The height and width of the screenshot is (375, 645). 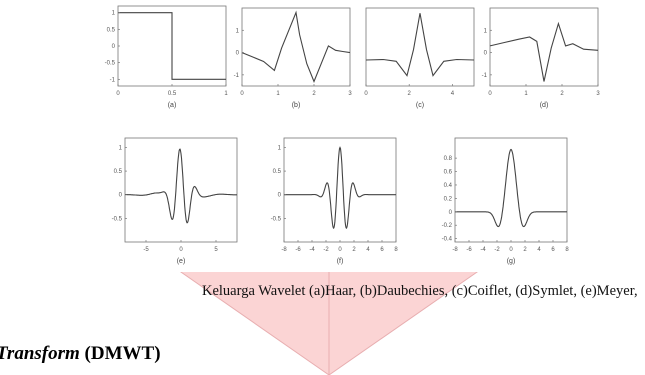 I want to click on y-tick-label-7-1: 0.6, so click(x=448, y=173).